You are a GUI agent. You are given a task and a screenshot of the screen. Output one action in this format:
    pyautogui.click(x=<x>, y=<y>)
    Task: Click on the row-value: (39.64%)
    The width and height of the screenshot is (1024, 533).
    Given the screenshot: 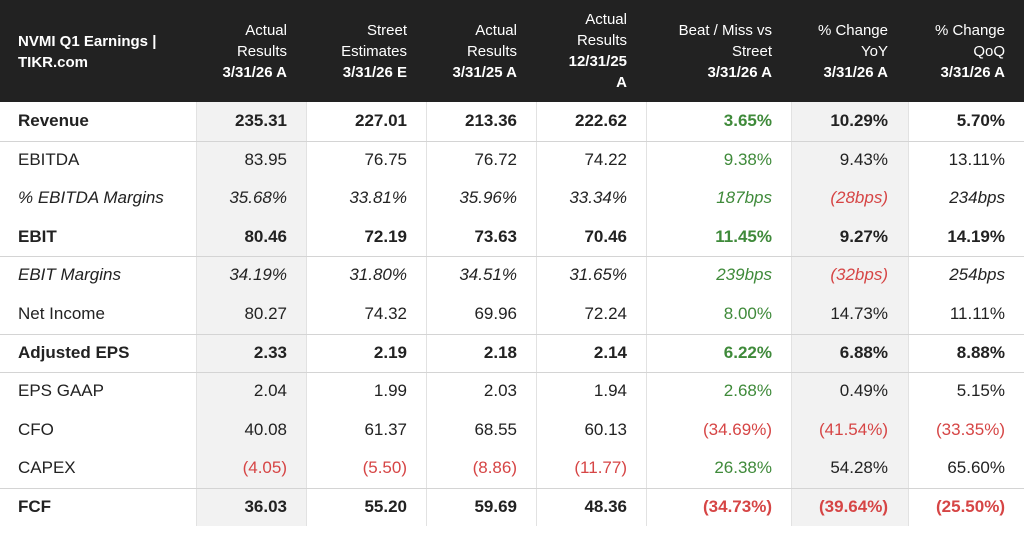 What is the action you would take?
    pyautogui.click(x=853, y=506)
    